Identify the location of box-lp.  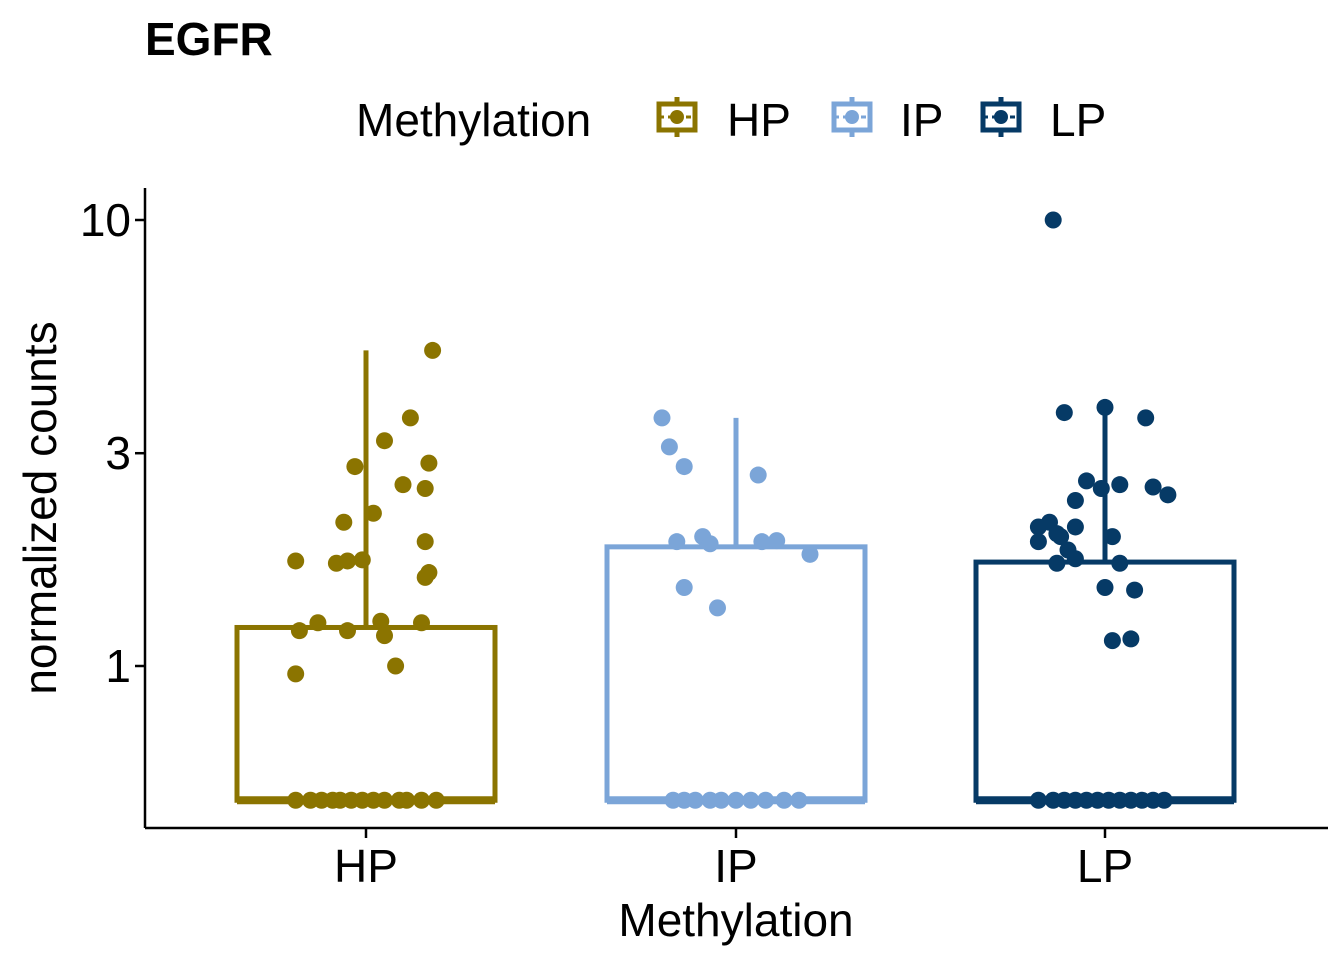
(1105, 606).